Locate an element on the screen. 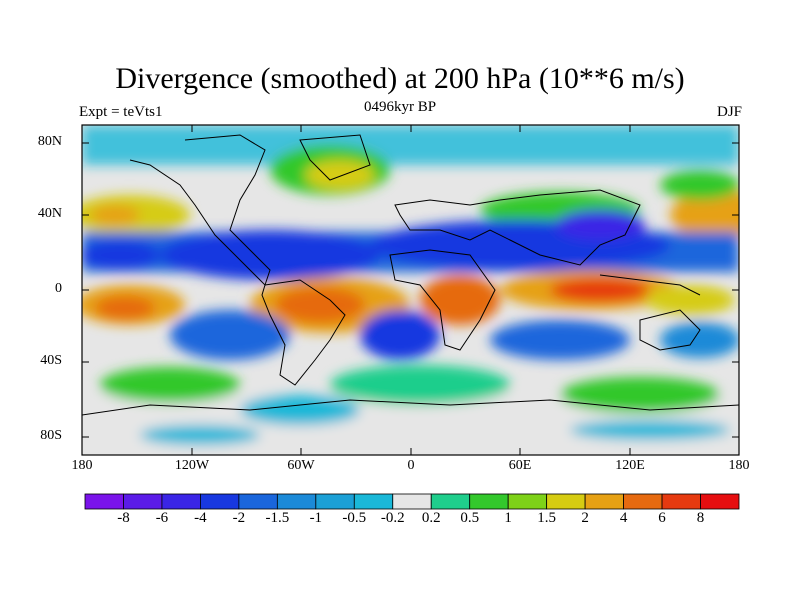  lat-tick-label: 80S is located at coordinates (51, 435).